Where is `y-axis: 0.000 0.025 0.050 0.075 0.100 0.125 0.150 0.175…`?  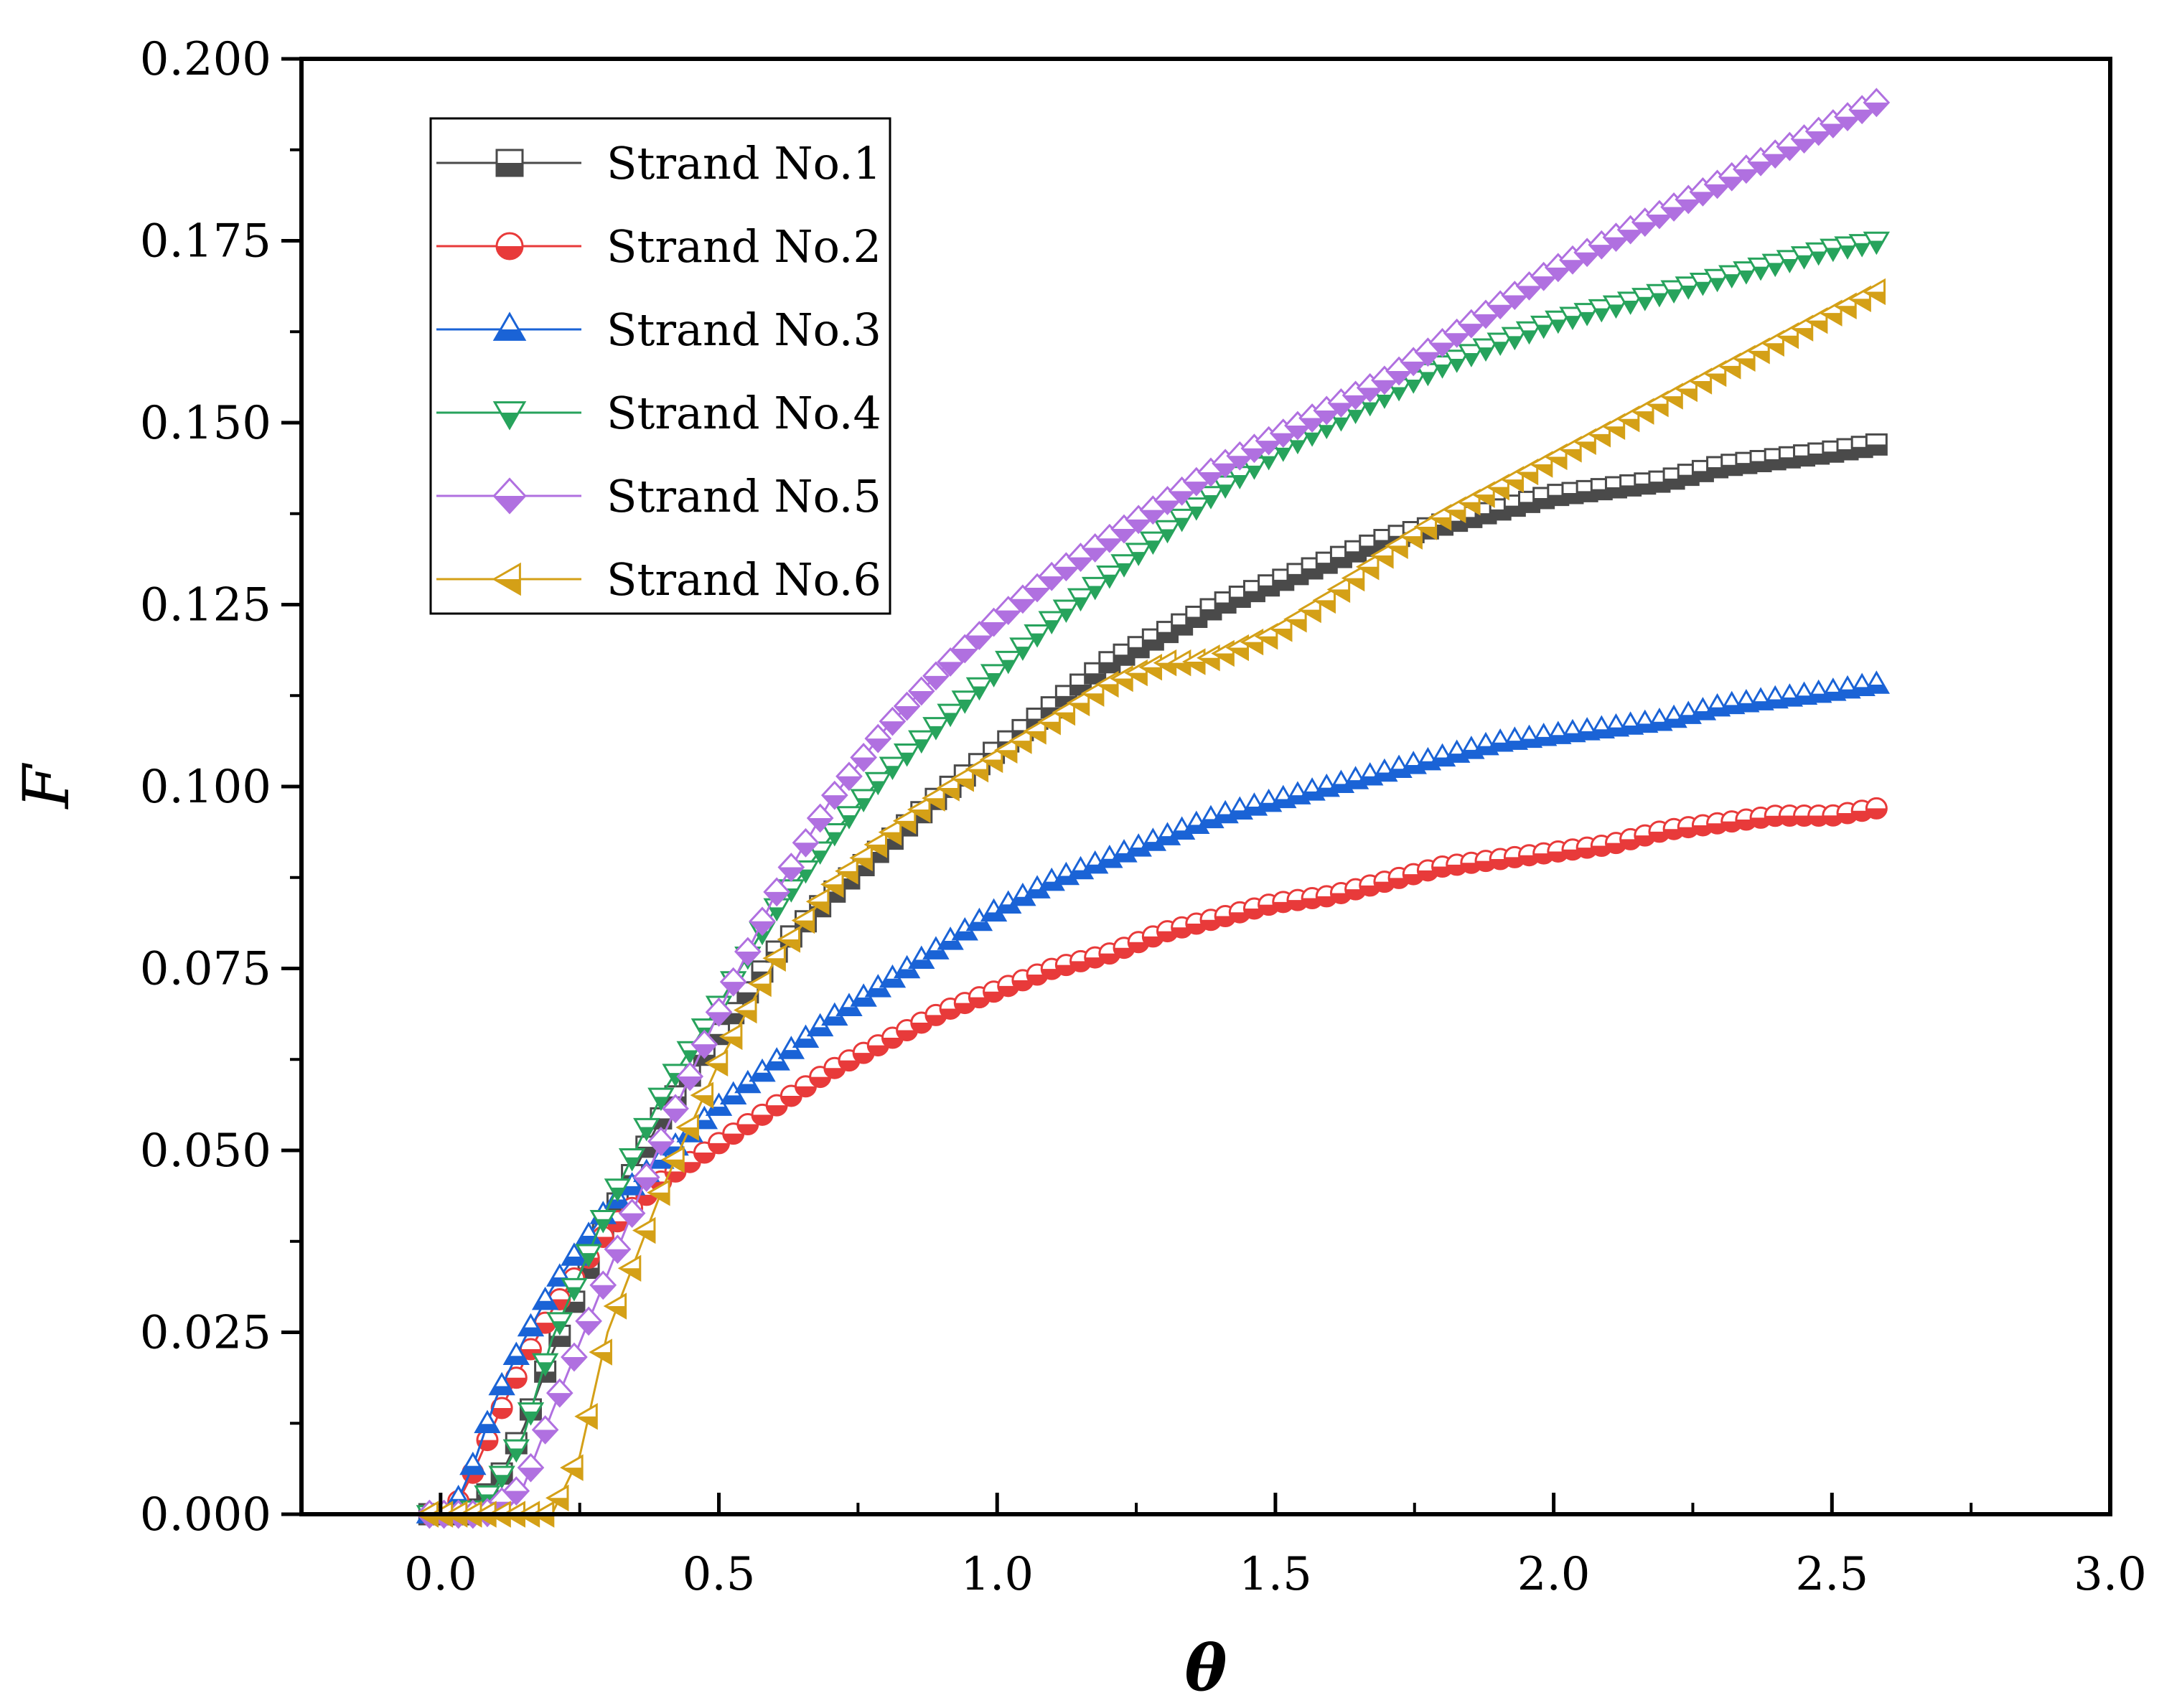
y-axis: 0.000 0.025 0.050 0.075 0.100 0.125 0.150 0.175… is located at coordinates (221, 787).